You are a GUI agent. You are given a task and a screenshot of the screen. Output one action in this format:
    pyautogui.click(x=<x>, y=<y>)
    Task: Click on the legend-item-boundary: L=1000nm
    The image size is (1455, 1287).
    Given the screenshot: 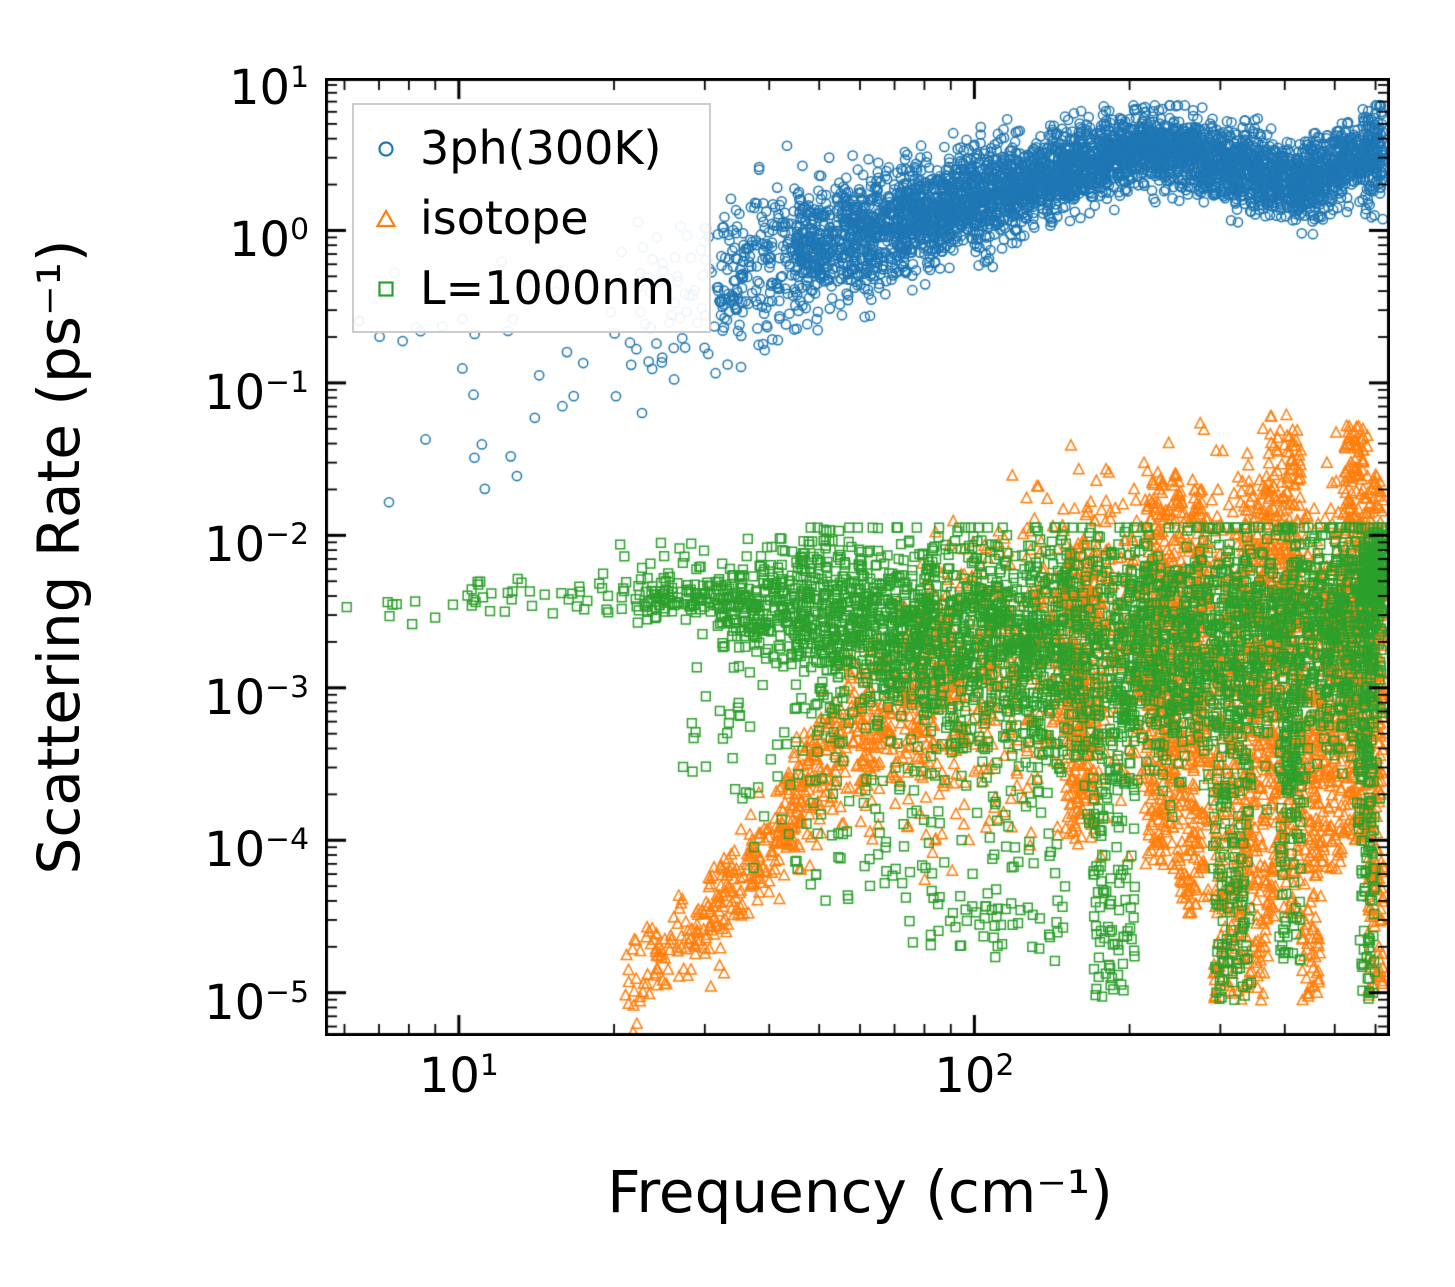 What is the action you would take?
    pyautogui.click(x=523, y=288)
    